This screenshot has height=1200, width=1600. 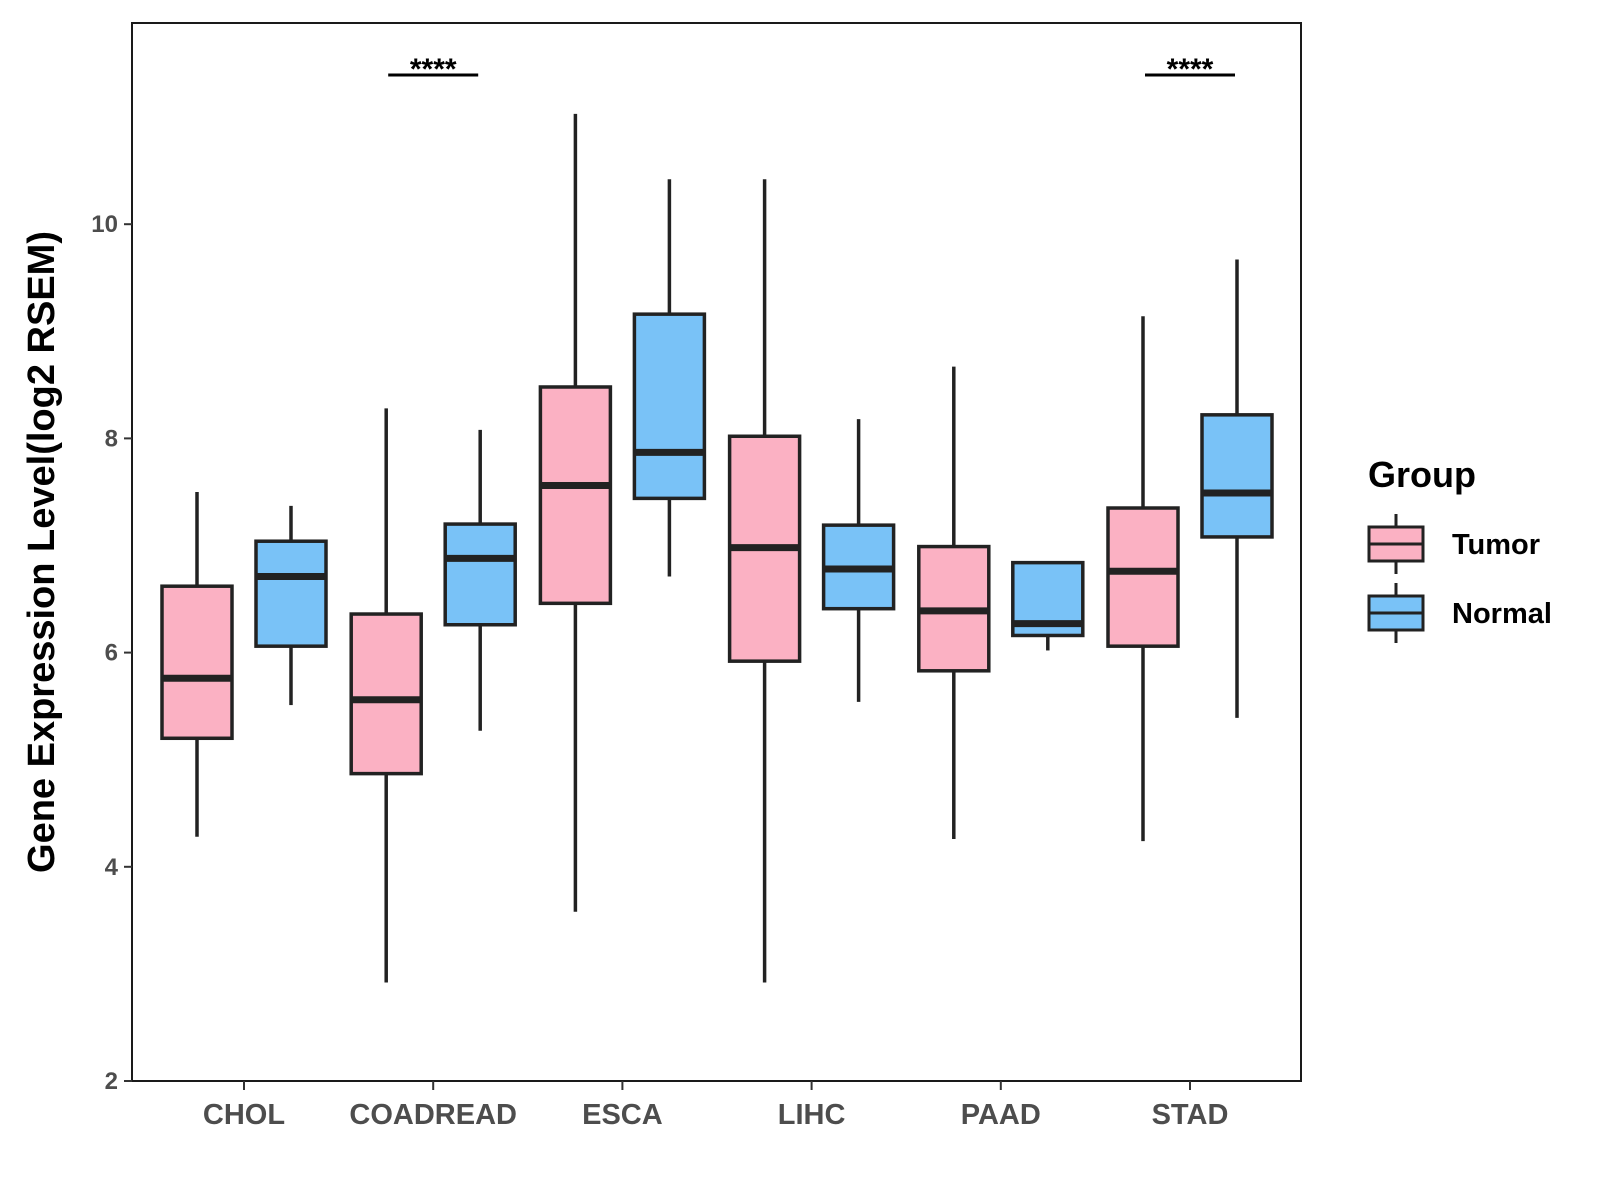 I want to click on legend-items: Tumor Normal, so click(x=1459, y=578).